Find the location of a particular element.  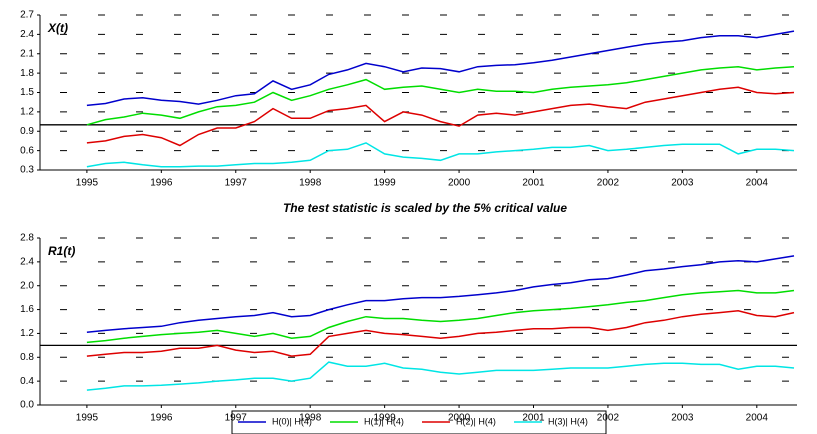

y-tick-label: 1.6 is located at coordinates (27, 309).